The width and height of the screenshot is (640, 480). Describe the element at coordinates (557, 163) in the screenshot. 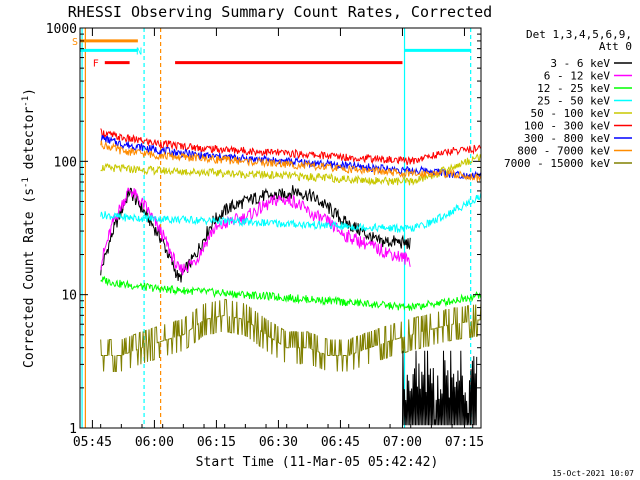

I see `legend-entry-label: 7000 - 15000 keV` at that location.